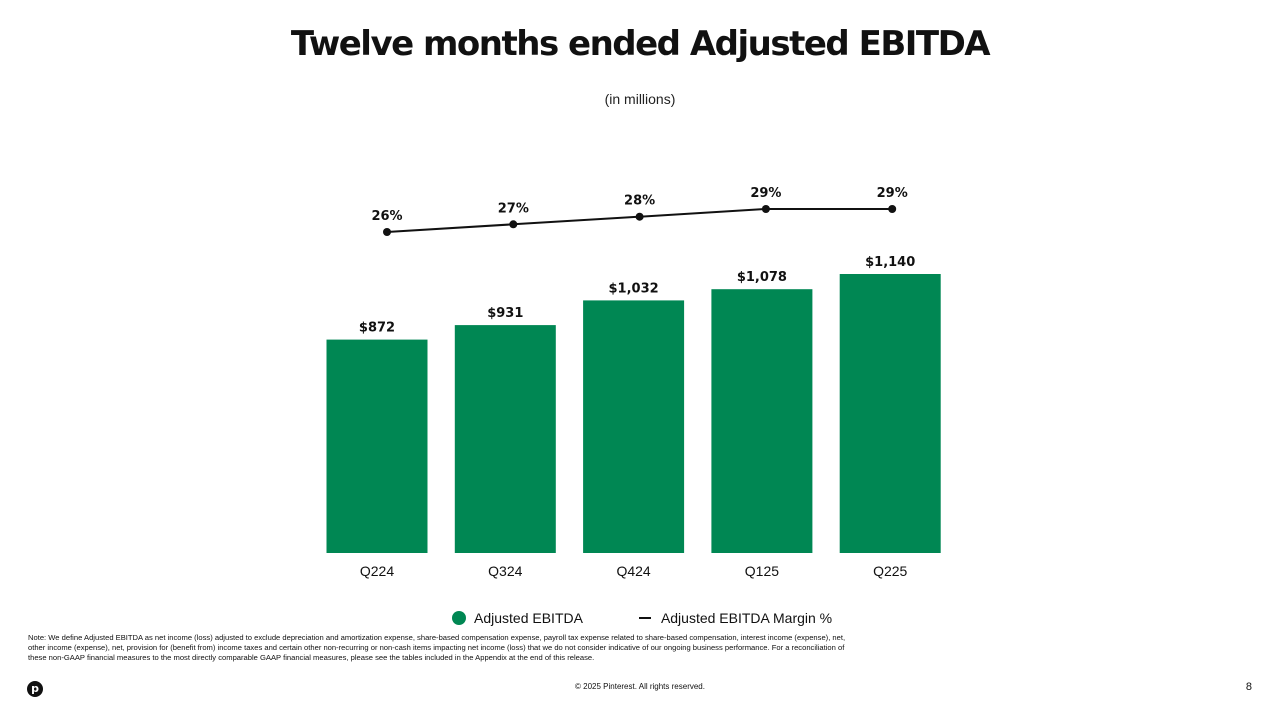 The height and width of the screenshot is (720, 1280). I want to click on bar-Q225, so click(890, 413).